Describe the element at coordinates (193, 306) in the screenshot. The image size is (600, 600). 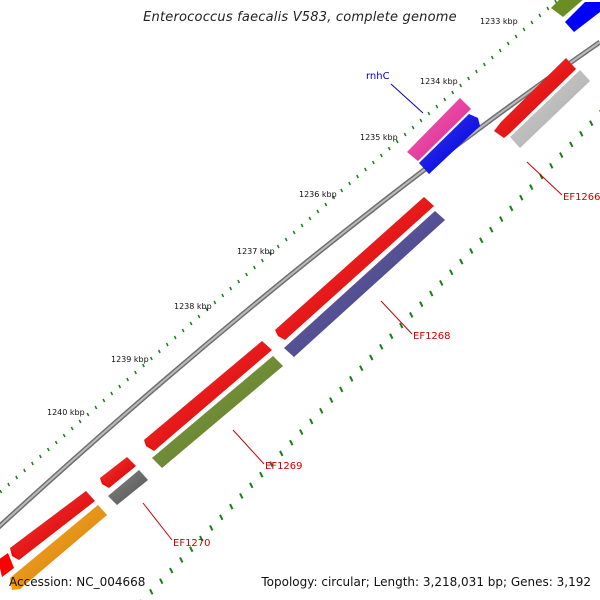
I see `ruler-label-1238: 1238 kbp` at that location.